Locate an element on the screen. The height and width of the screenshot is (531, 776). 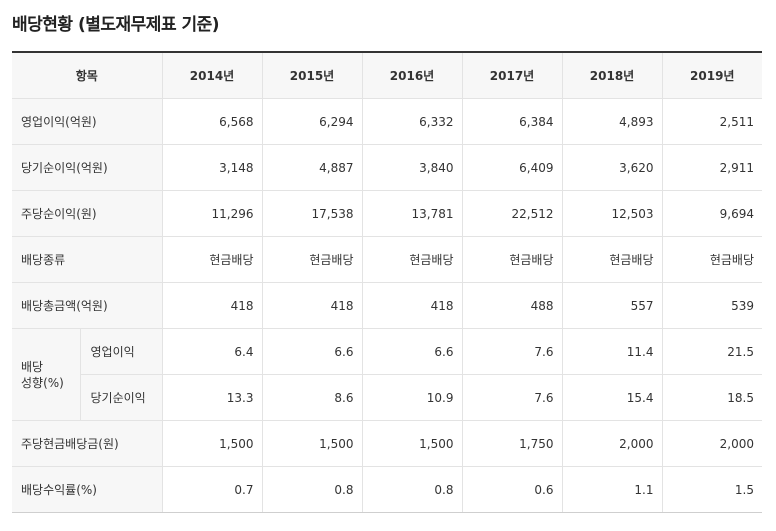
header-year: 2016년 is located at coordinates (412, 75).